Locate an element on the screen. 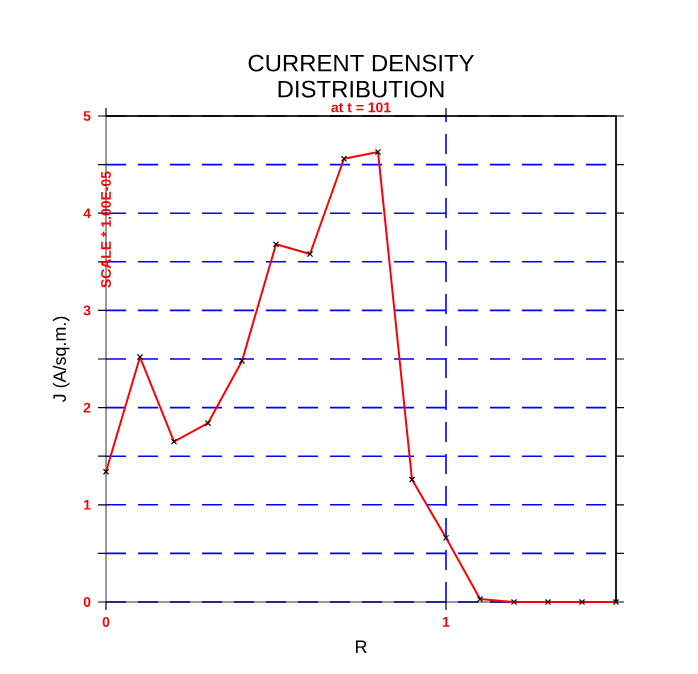  y-axis-title: J (A/sq.m.) is located at coordinates (61, 359).